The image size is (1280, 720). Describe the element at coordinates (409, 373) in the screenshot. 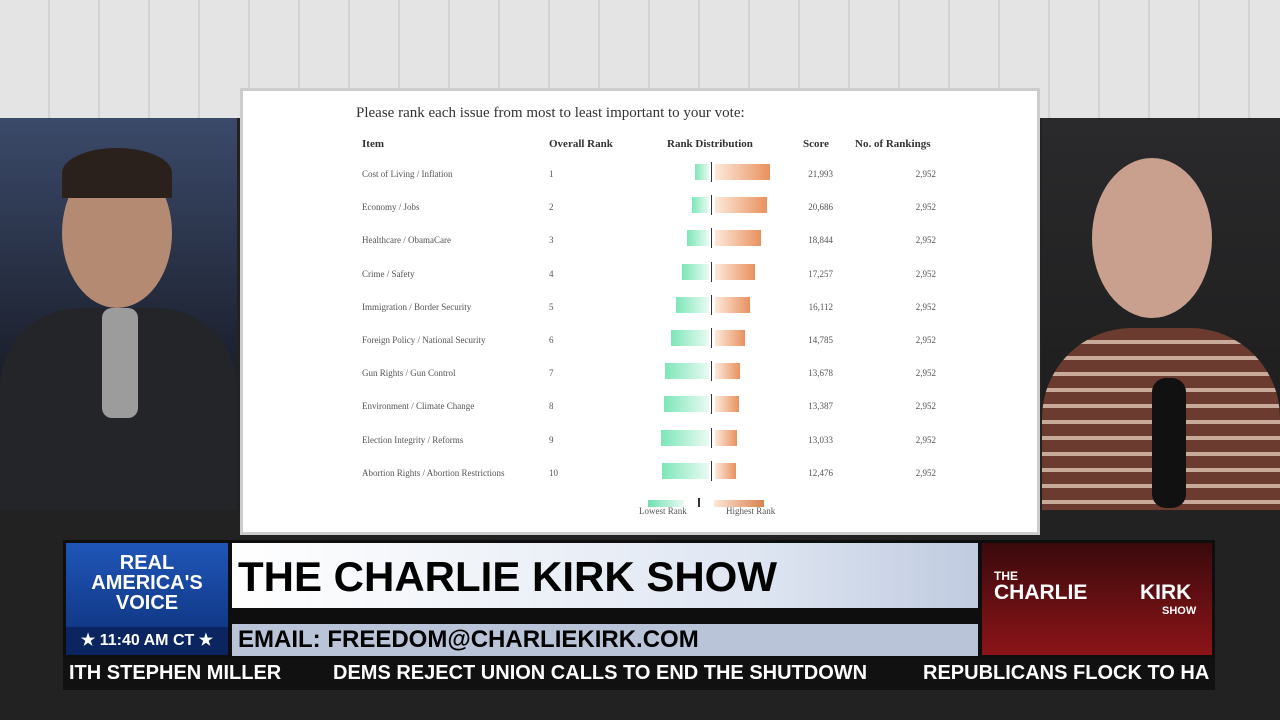

I see `item: Gun Rights / Gun Control` at that location.